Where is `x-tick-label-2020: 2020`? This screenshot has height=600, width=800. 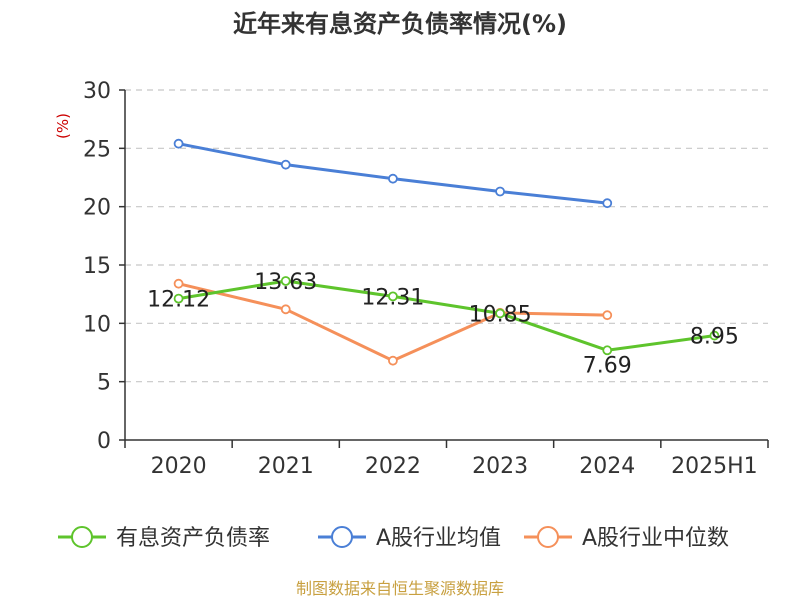
x-tick-label-2020: 2020 is located at coordinates (179, 466).